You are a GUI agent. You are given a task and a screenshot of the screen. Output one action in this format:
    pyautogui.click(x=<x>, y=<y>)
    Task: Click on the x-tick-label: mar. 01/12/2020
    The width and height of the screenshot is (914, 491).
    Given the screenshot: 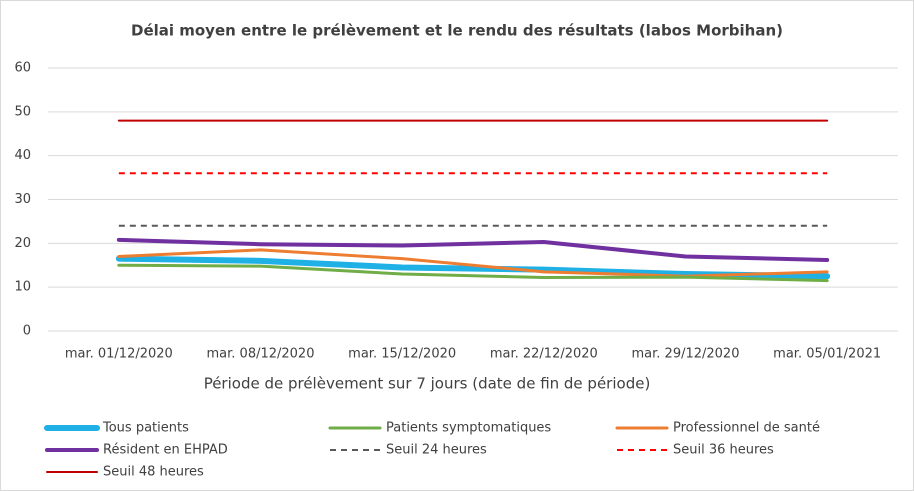 What is the action you would take?
    pyautogui.click(x=119, y=354)
    